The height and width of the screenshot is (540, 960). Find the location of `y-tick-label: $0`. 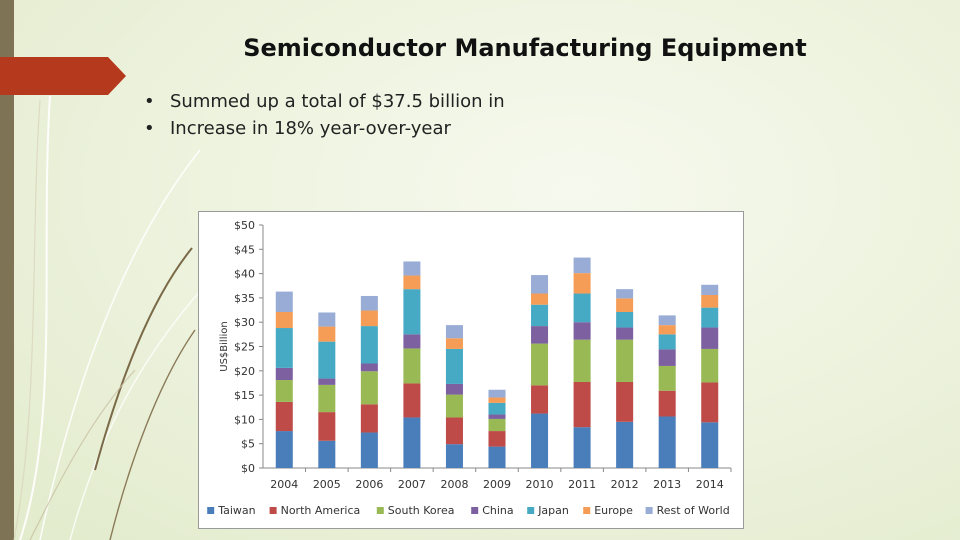

y-tick-label: $0 is located at coordinates (248, 468).